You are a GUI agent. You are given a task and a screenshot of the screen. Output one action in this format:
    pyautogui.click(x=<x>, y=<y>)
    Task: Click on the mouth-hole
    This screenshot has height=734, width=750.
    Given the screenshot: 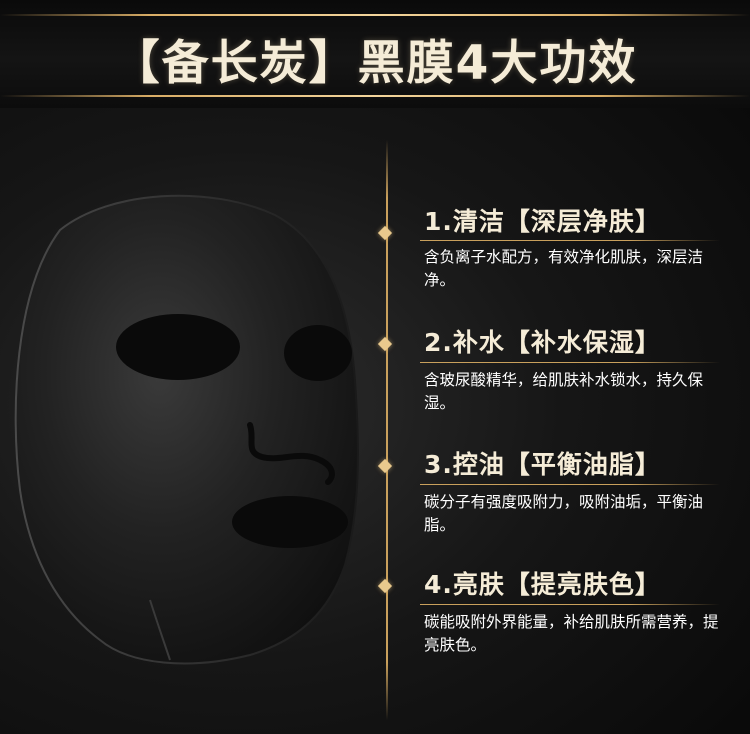 What is the action you would take?
    pyautogui.click(x=290, y=522)
    